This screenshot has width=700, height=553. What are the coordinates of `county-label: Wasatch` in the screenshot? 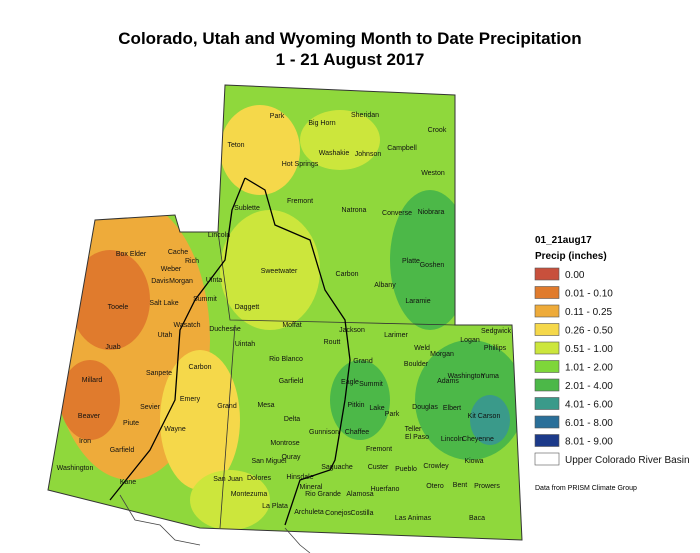 It's located at (187, 325).